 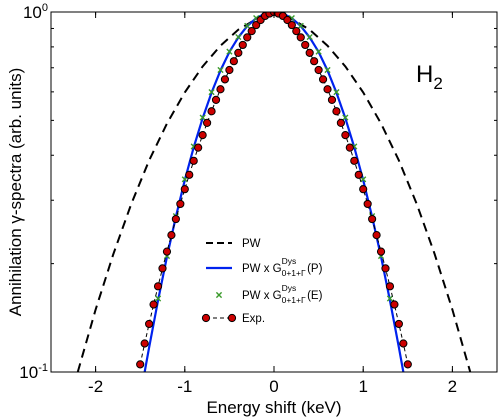 What do you see at coordinates (273, 386) in the screenshot?
I see `x-tick-label: 0` at bounding box center [273, 386].